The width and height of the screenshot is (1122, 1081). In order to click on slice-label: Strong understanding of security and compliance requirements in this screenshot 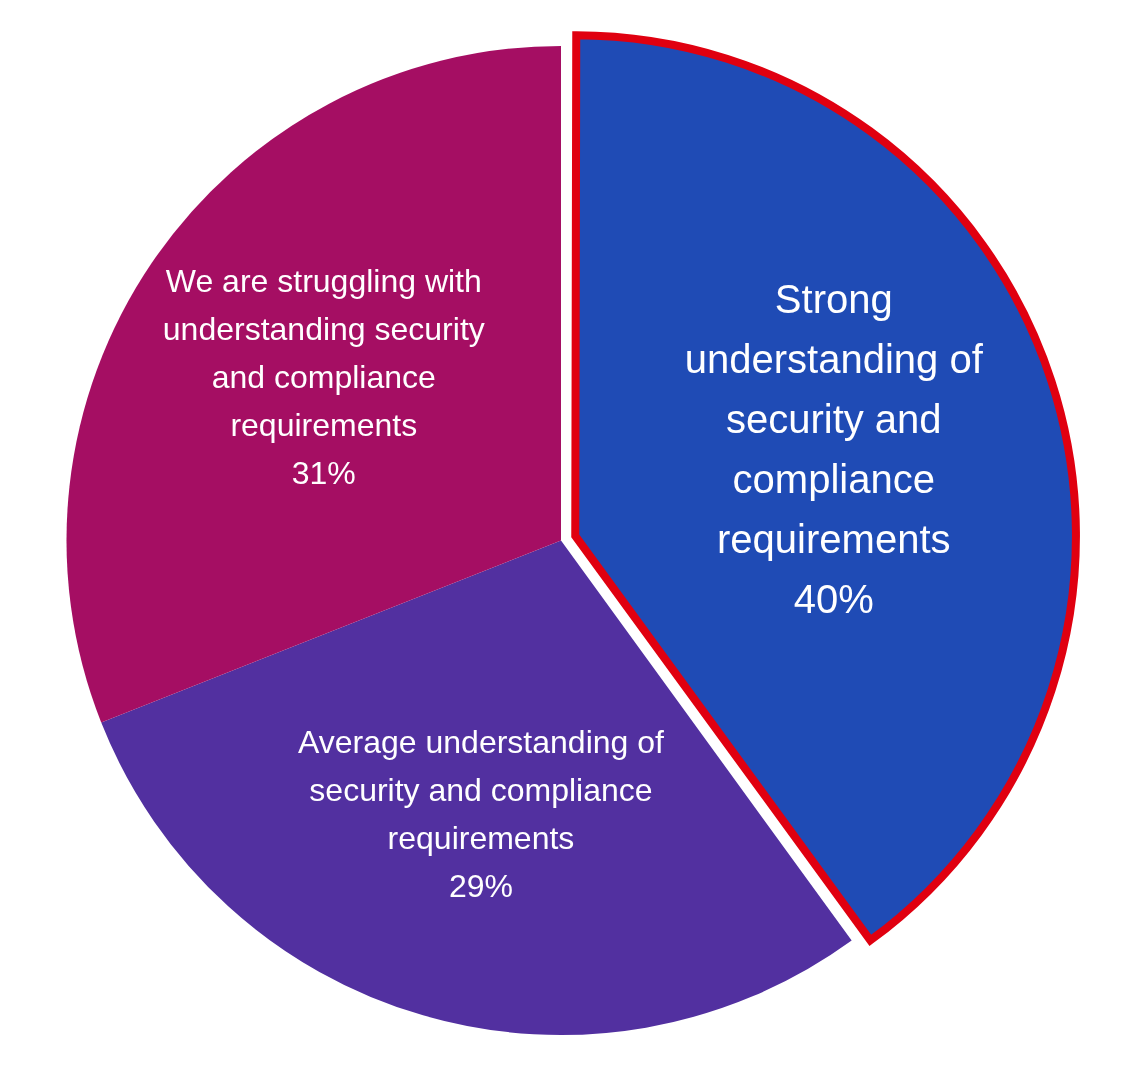, I will do `click(834, 418)`.